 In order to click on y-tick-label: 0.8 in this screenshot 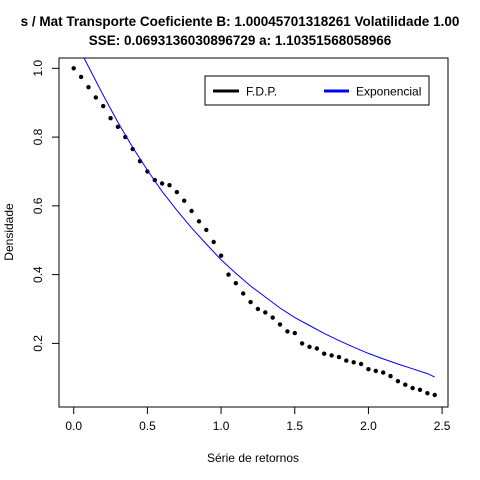, I will do `click(38, 136)`.